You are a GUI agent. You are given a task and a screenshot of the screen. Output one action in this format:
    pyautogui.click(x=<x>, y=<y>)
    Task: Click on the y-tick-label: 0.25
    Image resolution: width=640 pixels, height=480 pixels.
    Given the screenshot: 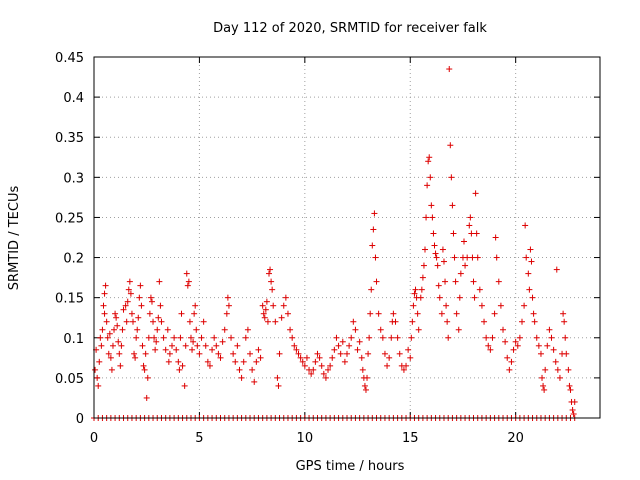 What is the action you would take?
    pyautogui.click(x=69, y=218)
    